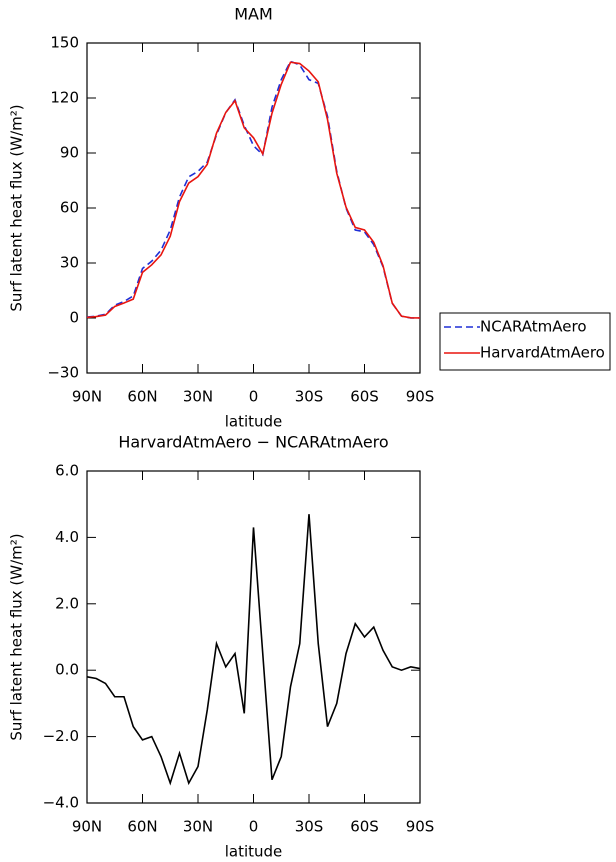 The height and width of the screenshot is (862, 616). I want to click on y-tick-label: 150, so click(64, 43).